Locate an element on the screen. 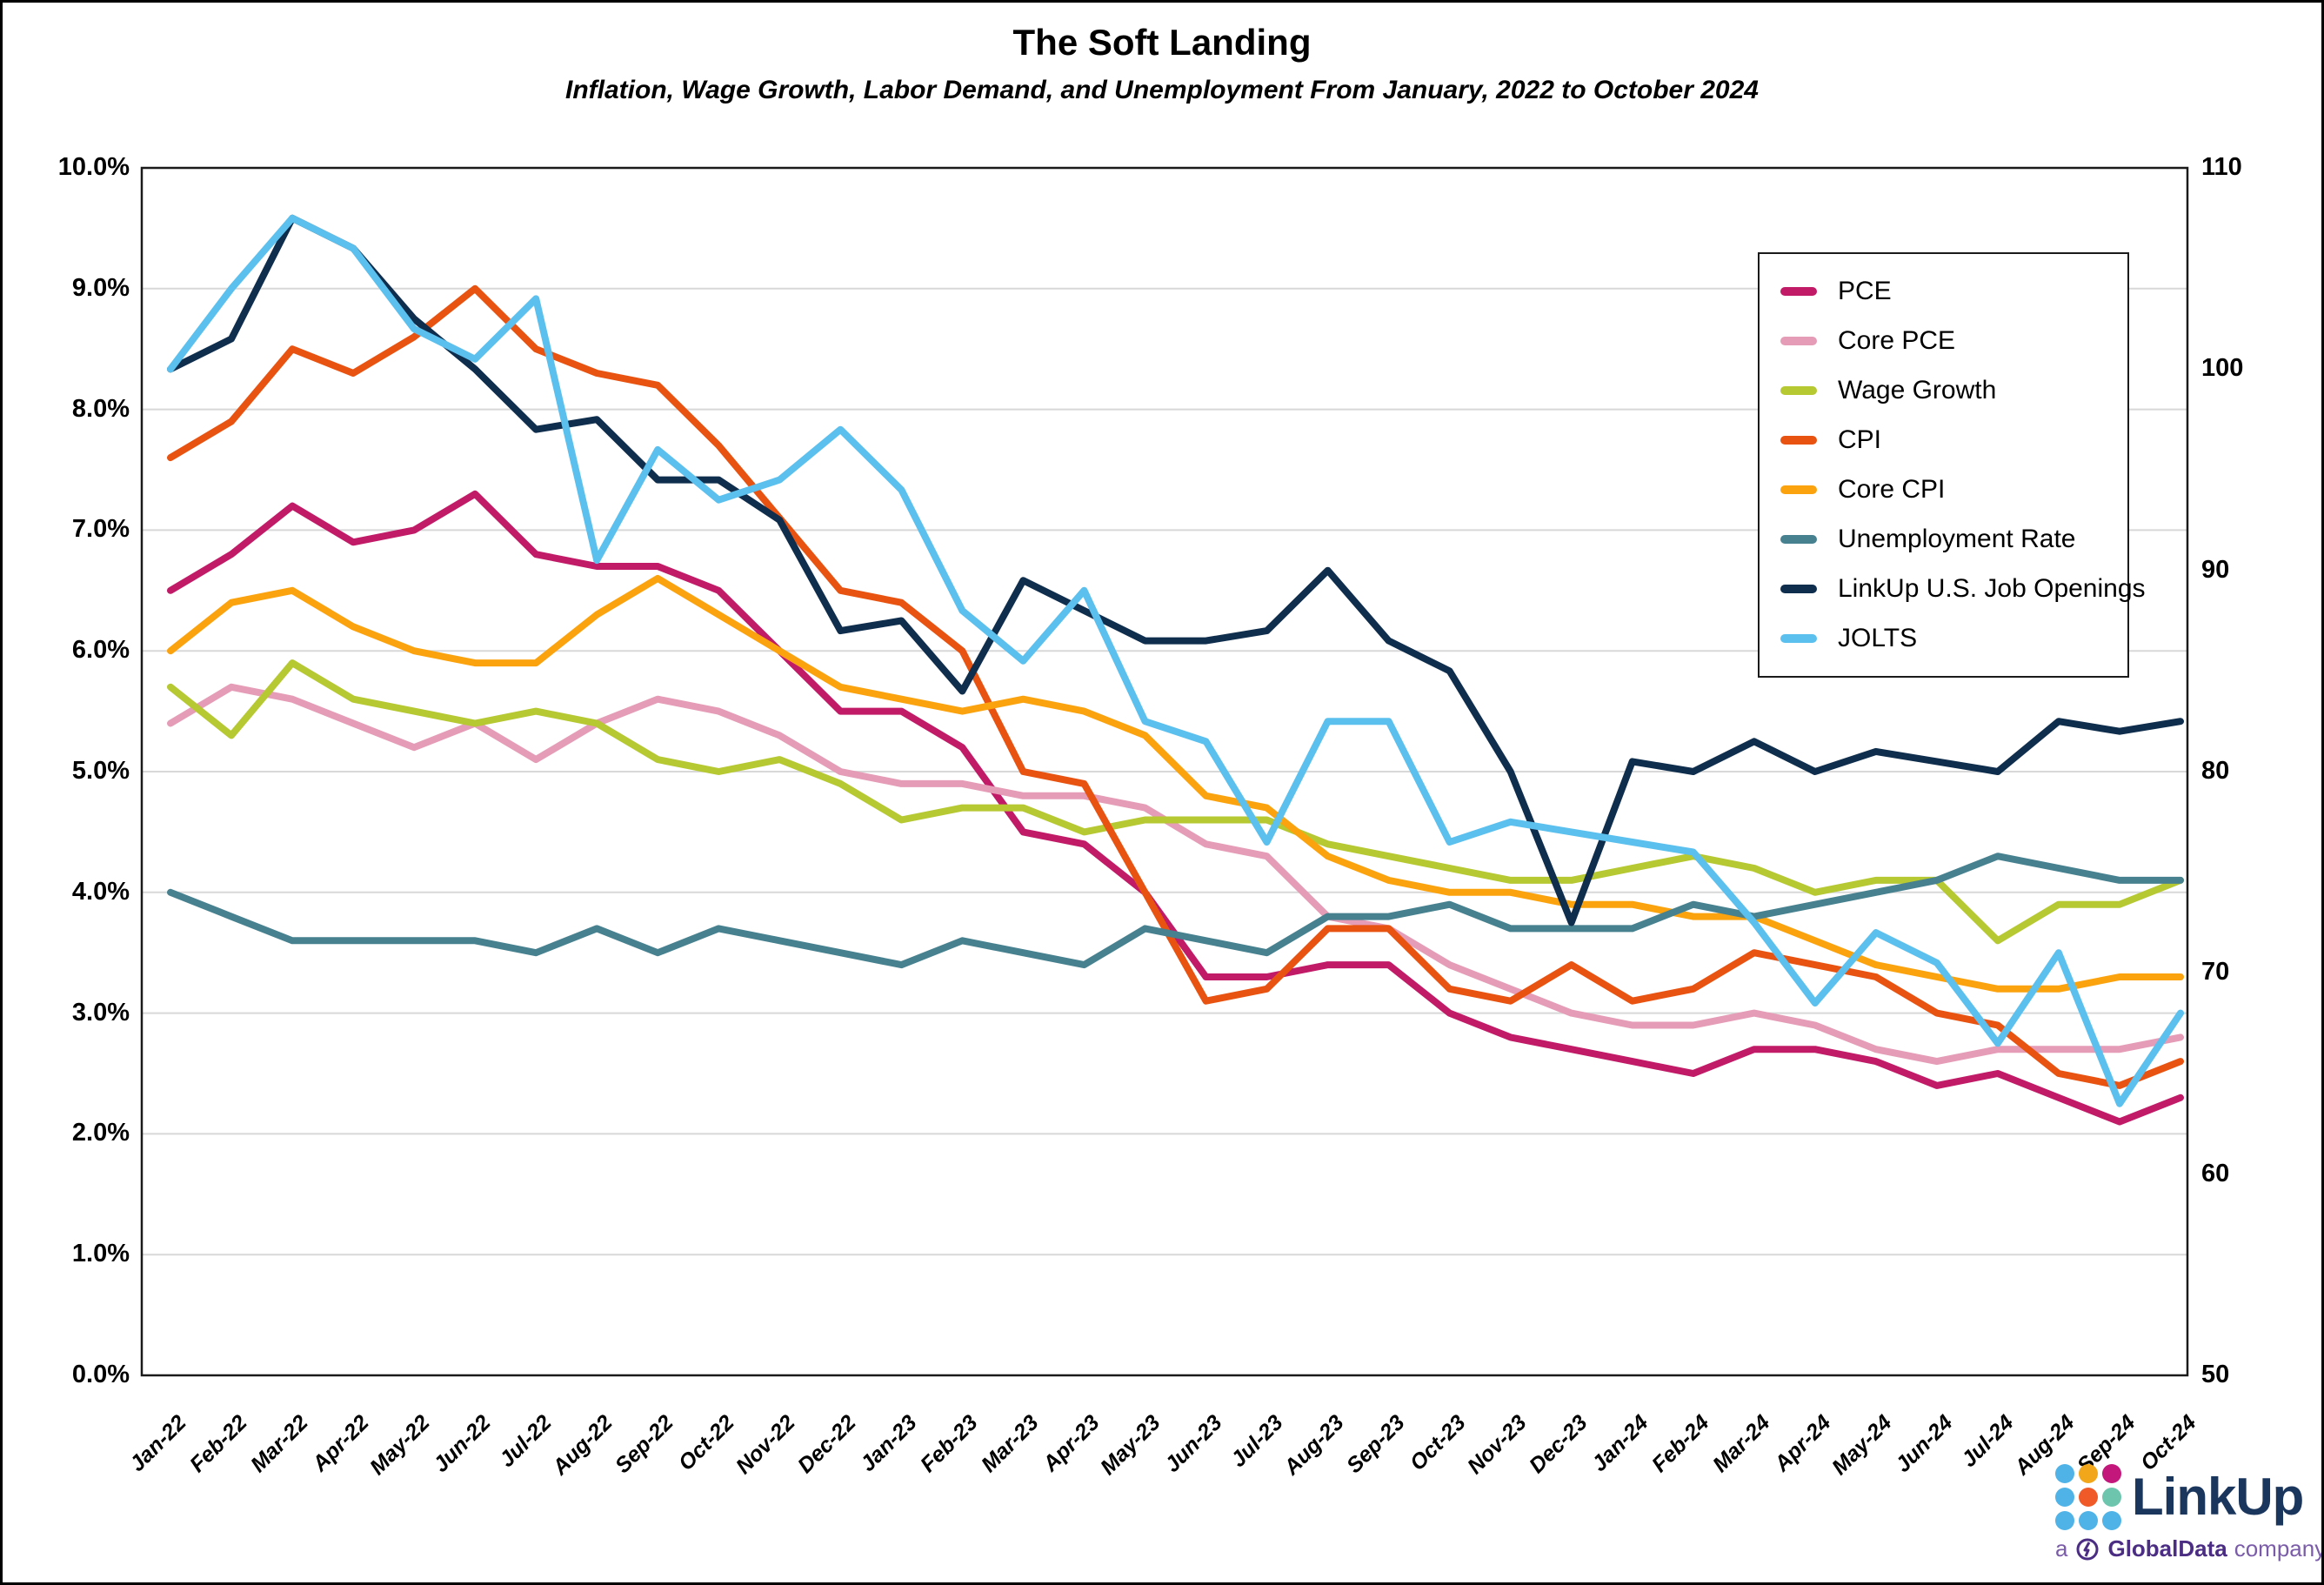 This screenshot has height=1585, width=2324. legend-swatch-linkup-job-openings is located at coordinates (1798, 589).